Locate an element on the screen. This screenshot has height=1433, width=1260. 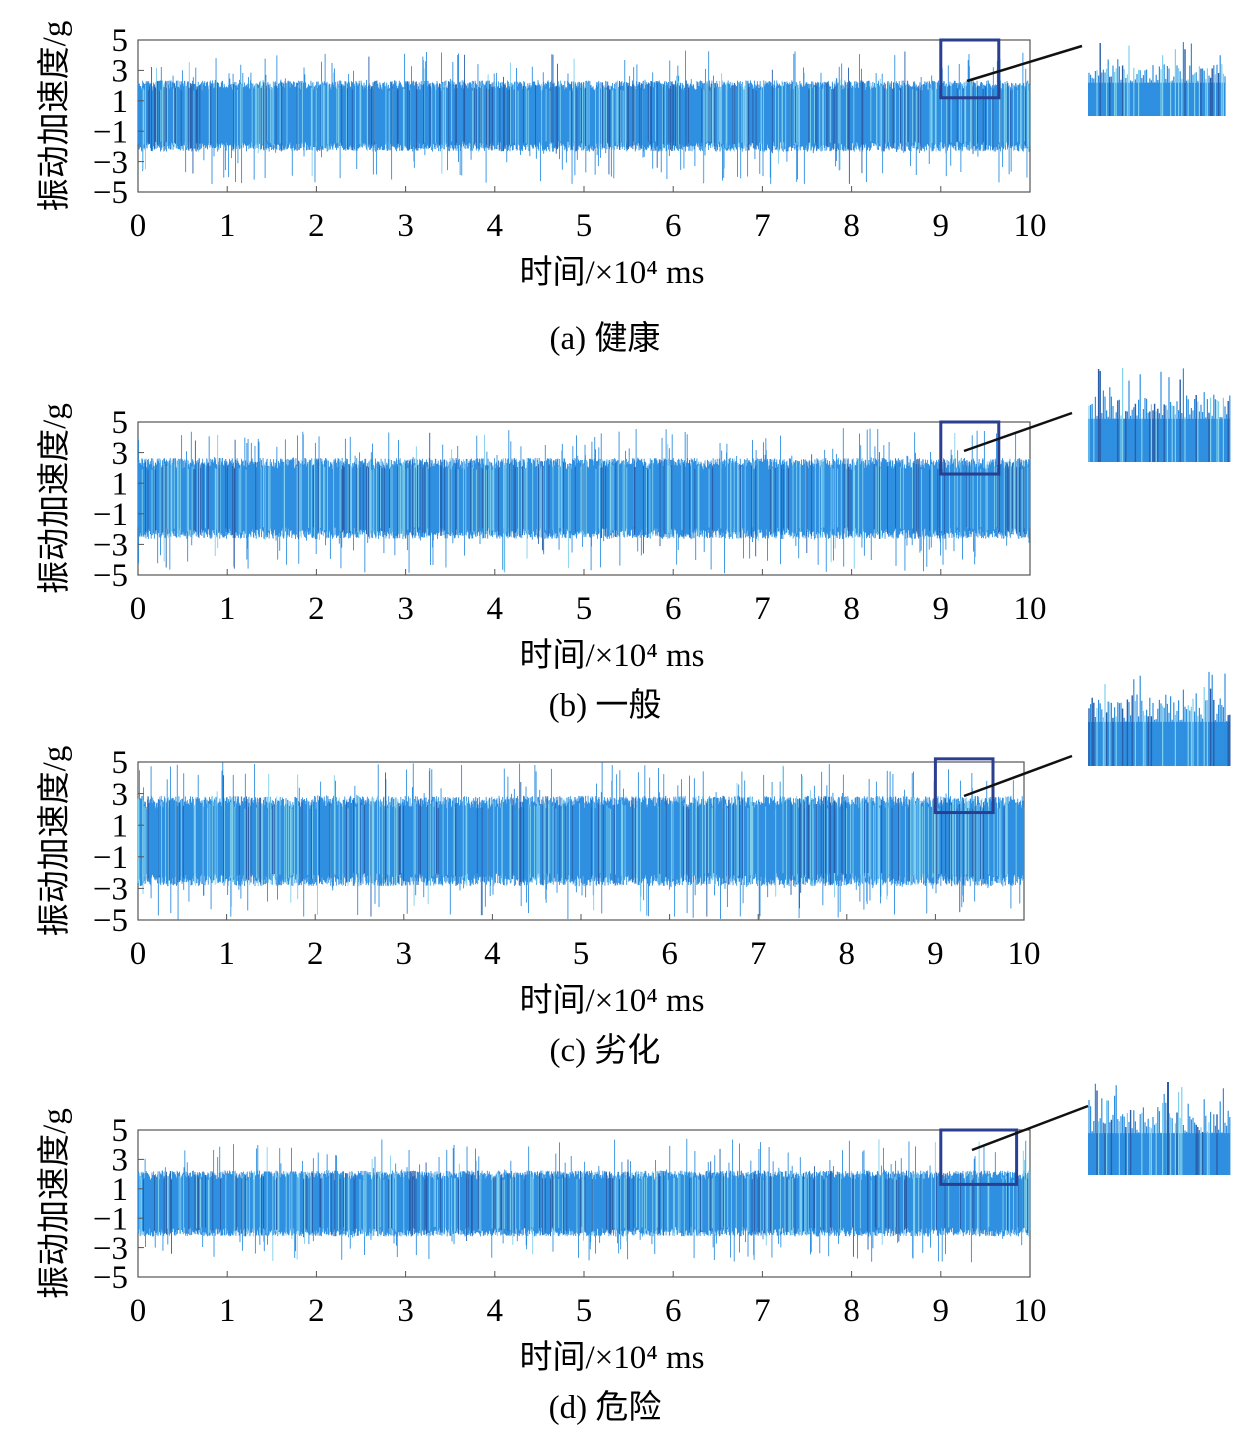
panel-caption: (a) 健康 is located at coordinates (605, 338).